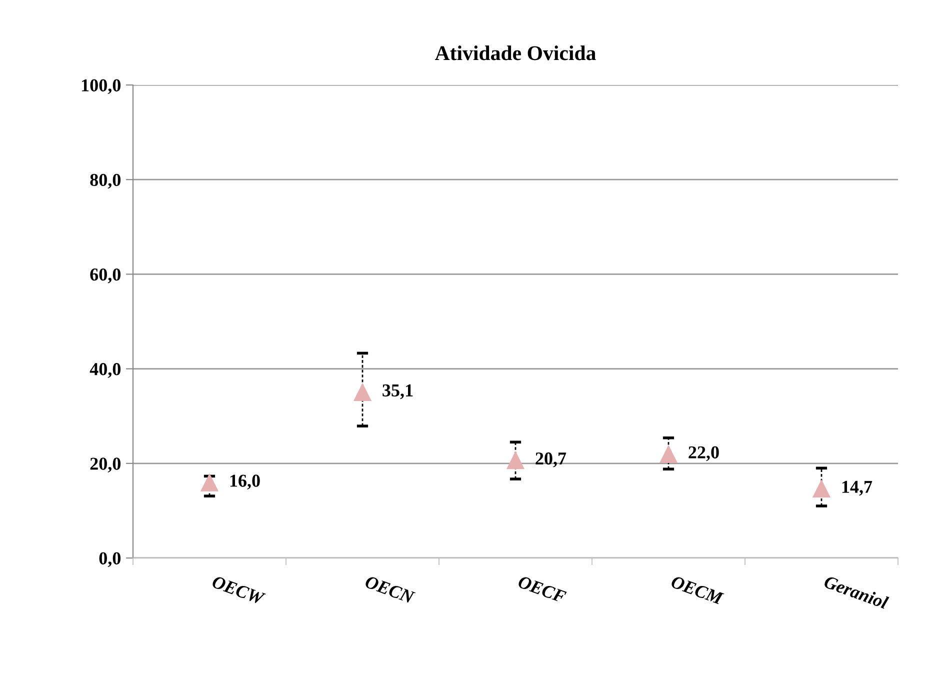 The image size is (929, 686). I want to click on y-tick-label: 20,0, so click(105, 465).